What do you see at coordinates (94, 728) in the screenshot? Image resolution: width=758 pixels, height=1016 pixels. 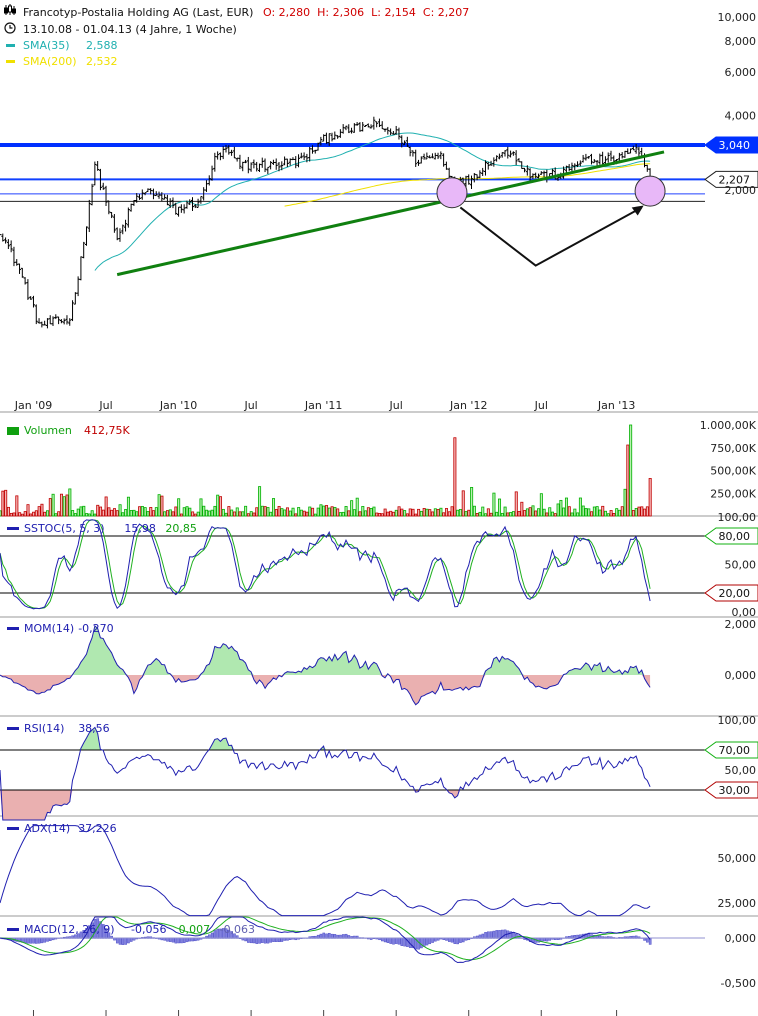 I see `indicator-value: 38,56` at bounding box center [94, 728].